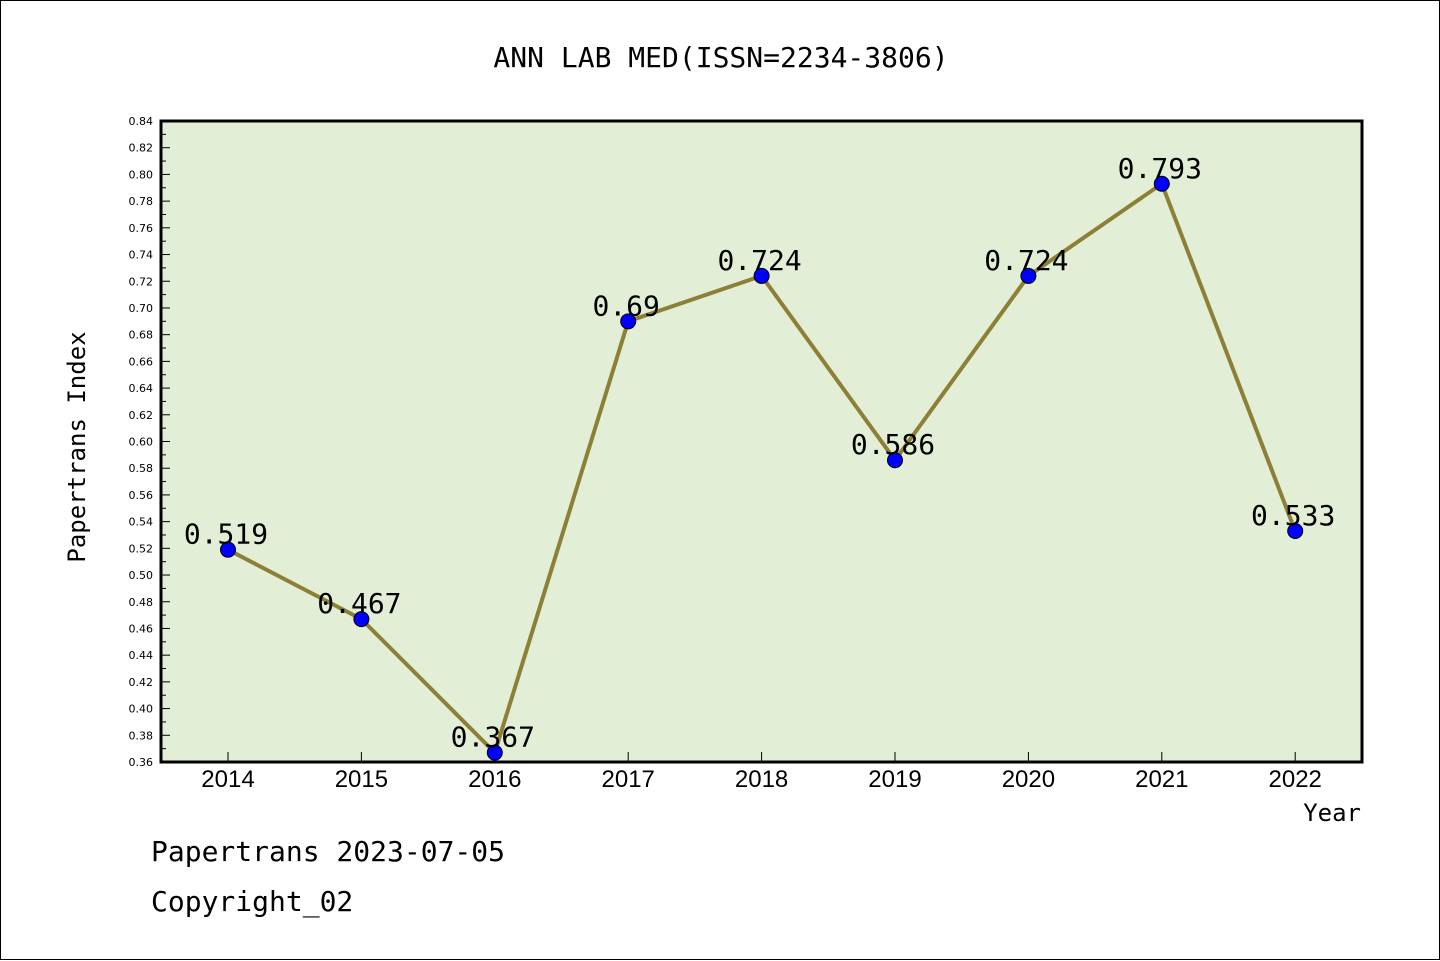 This screenshot has height=961, width=1440. Describe the element at coordinates (628, 779) in the screenshot. I see `x-tick-label: 2017` at that location.